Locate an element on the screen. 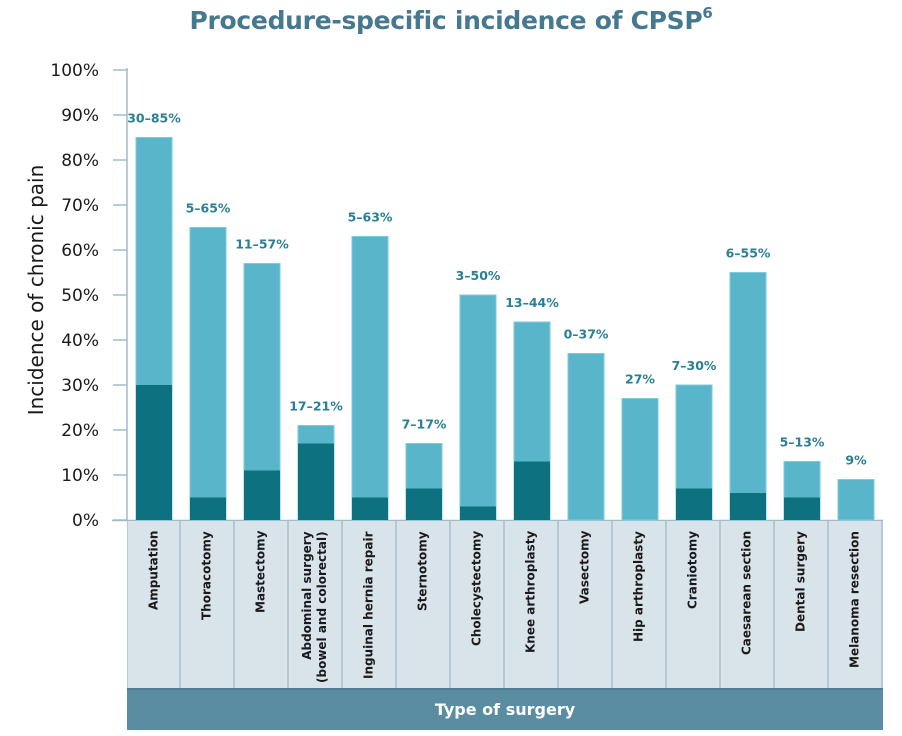  category-cell: Thoracotomy is located at coordinates (208, 604).